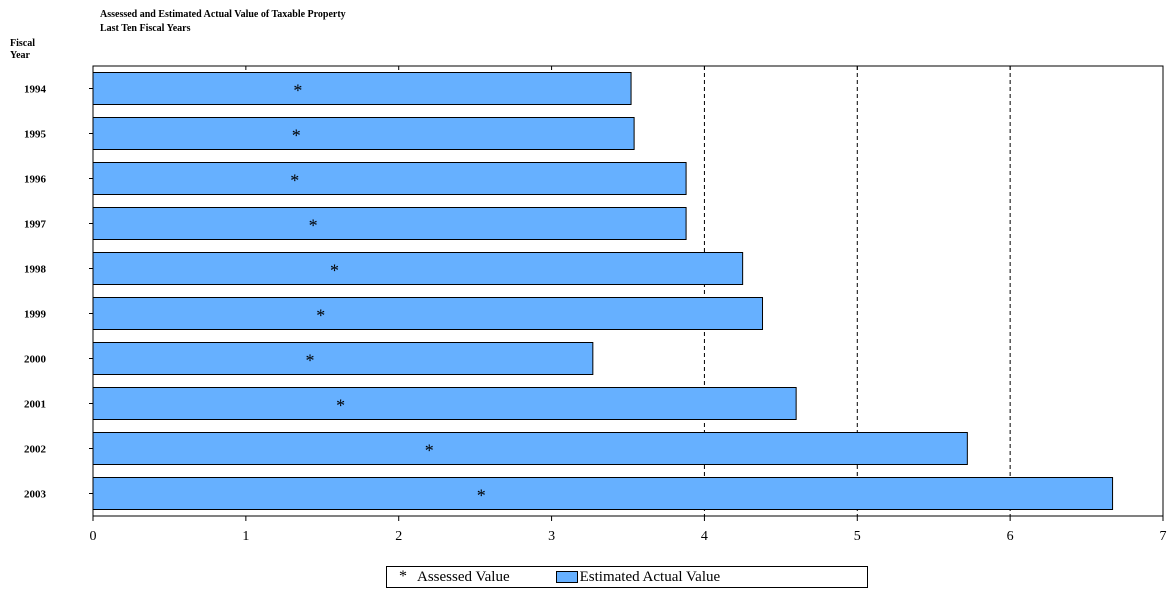 The height and width of the screenshot is (590, 1176). I want to click on x-tick-label: 3, so click(551, 536).